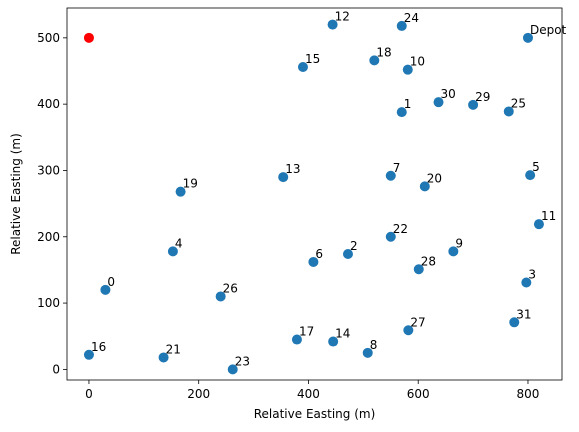 This screenshot has height=432, width=579. Describe the element at coordinates (418, 394) in the screenshot. I see `x-tick-label: 600` at that location.